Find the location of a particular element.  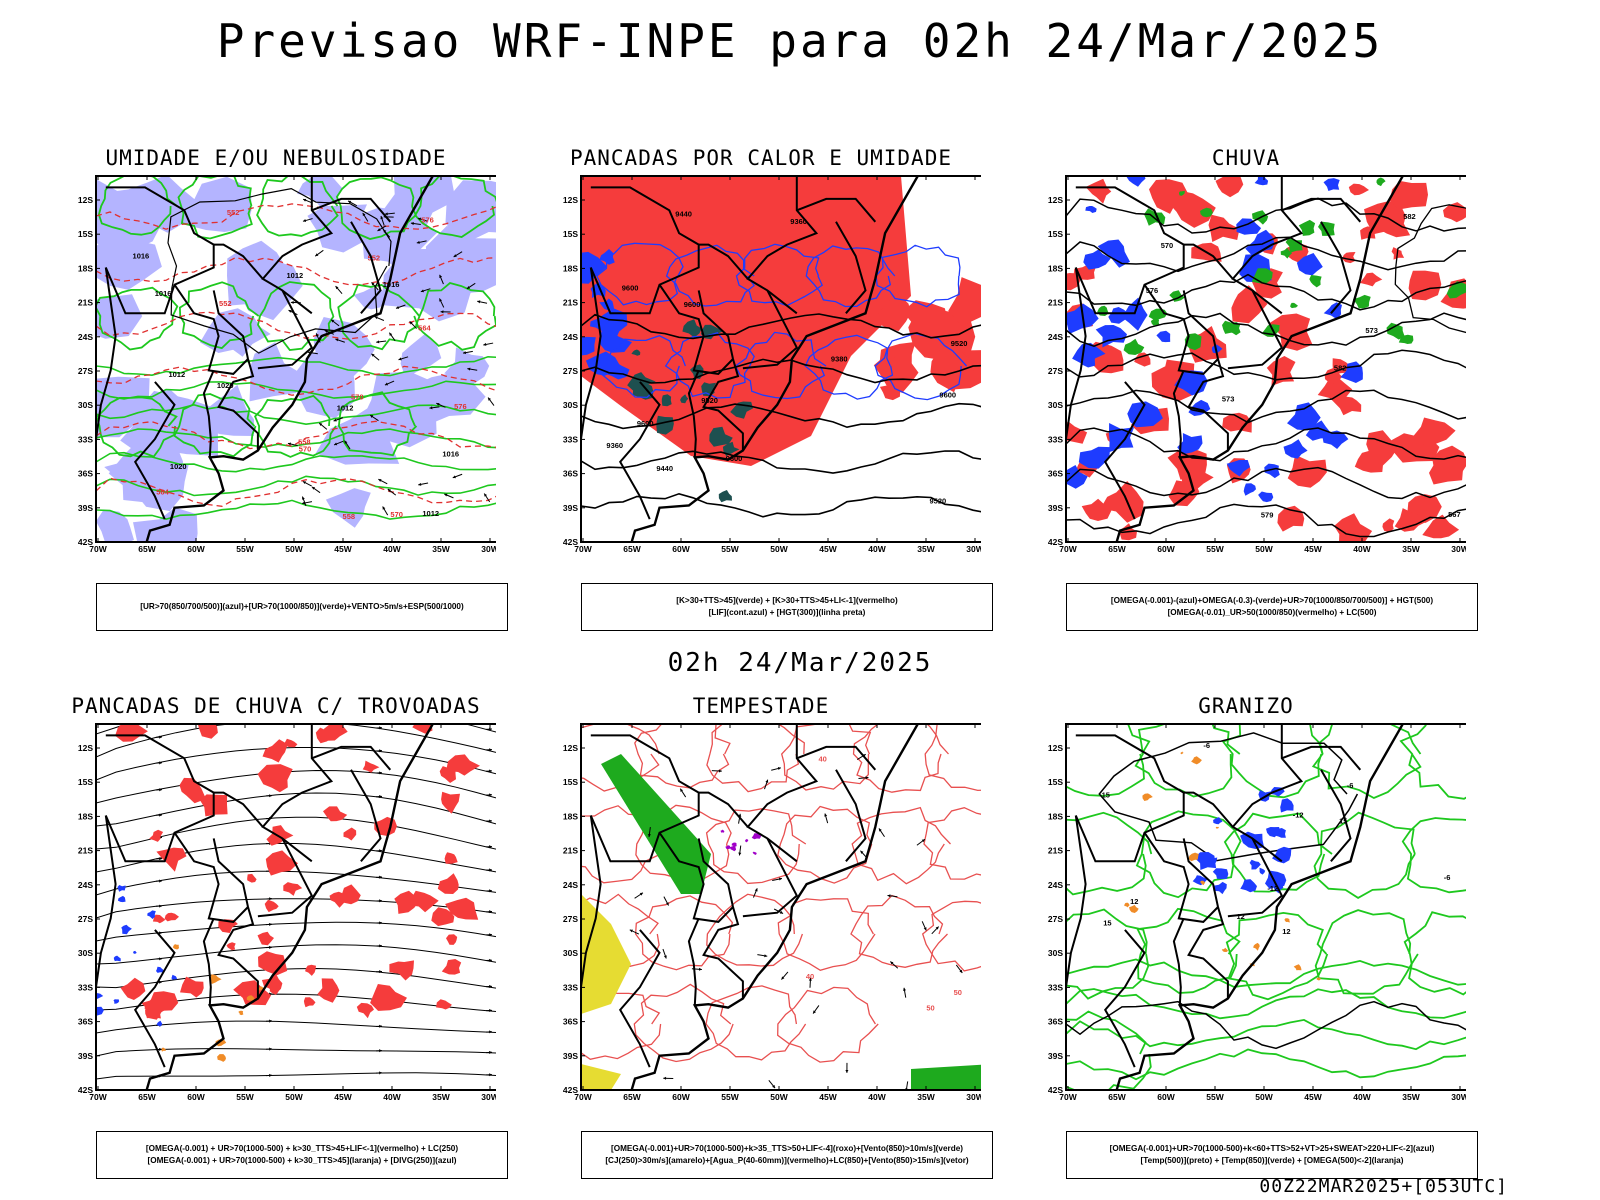

map-field: 50 50 40 40 is located at coordinates (781, 907).